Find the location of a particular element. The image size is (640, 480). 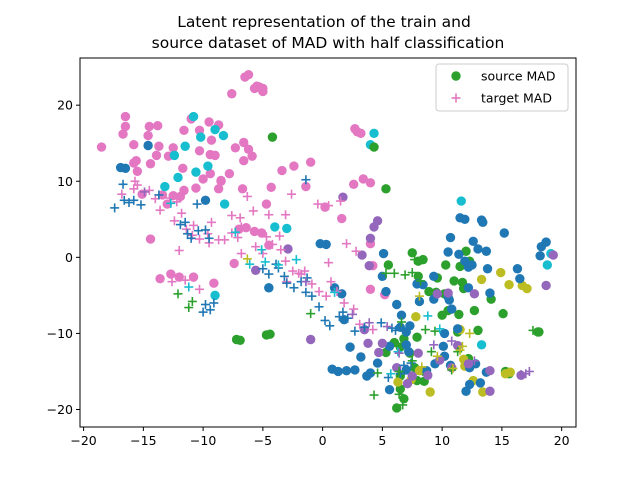

source-series is located at coordinates (462, 332).